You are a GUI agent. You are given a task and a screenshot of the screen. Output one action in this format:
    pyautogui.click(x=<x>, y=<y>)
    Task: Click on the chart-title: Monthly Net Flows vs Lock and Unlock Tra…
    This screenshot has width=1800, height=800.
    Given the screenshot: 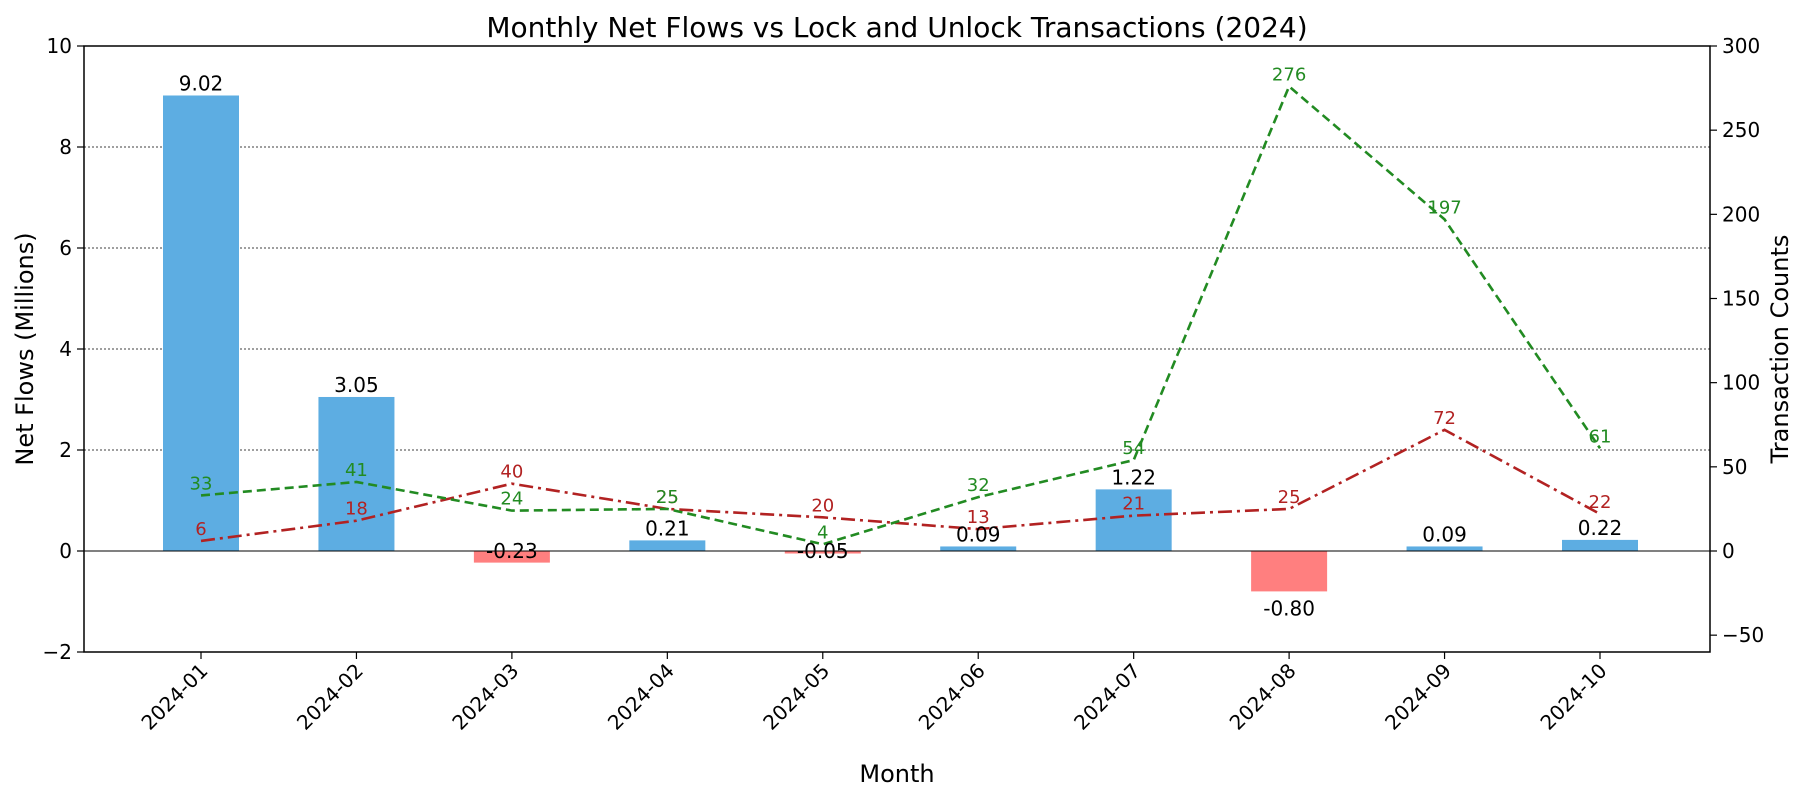 What is the action you would take?
    pyautogui.click(x=896, y=27)
    